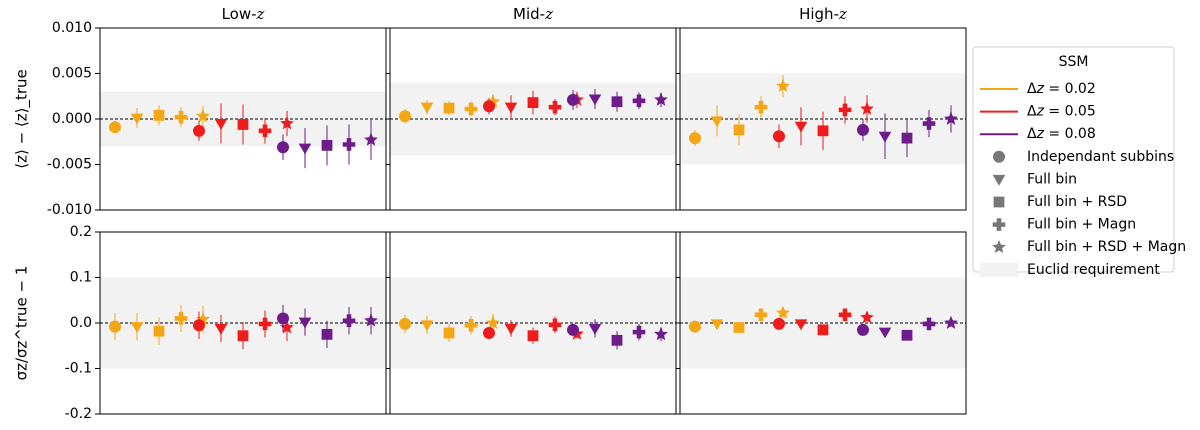 Image resolution: width=1200 pixels, height=430 pixels. Describe the element at coordinates (823, 323) in the screenshot. I see `panel-sigma-high-z` at that location.